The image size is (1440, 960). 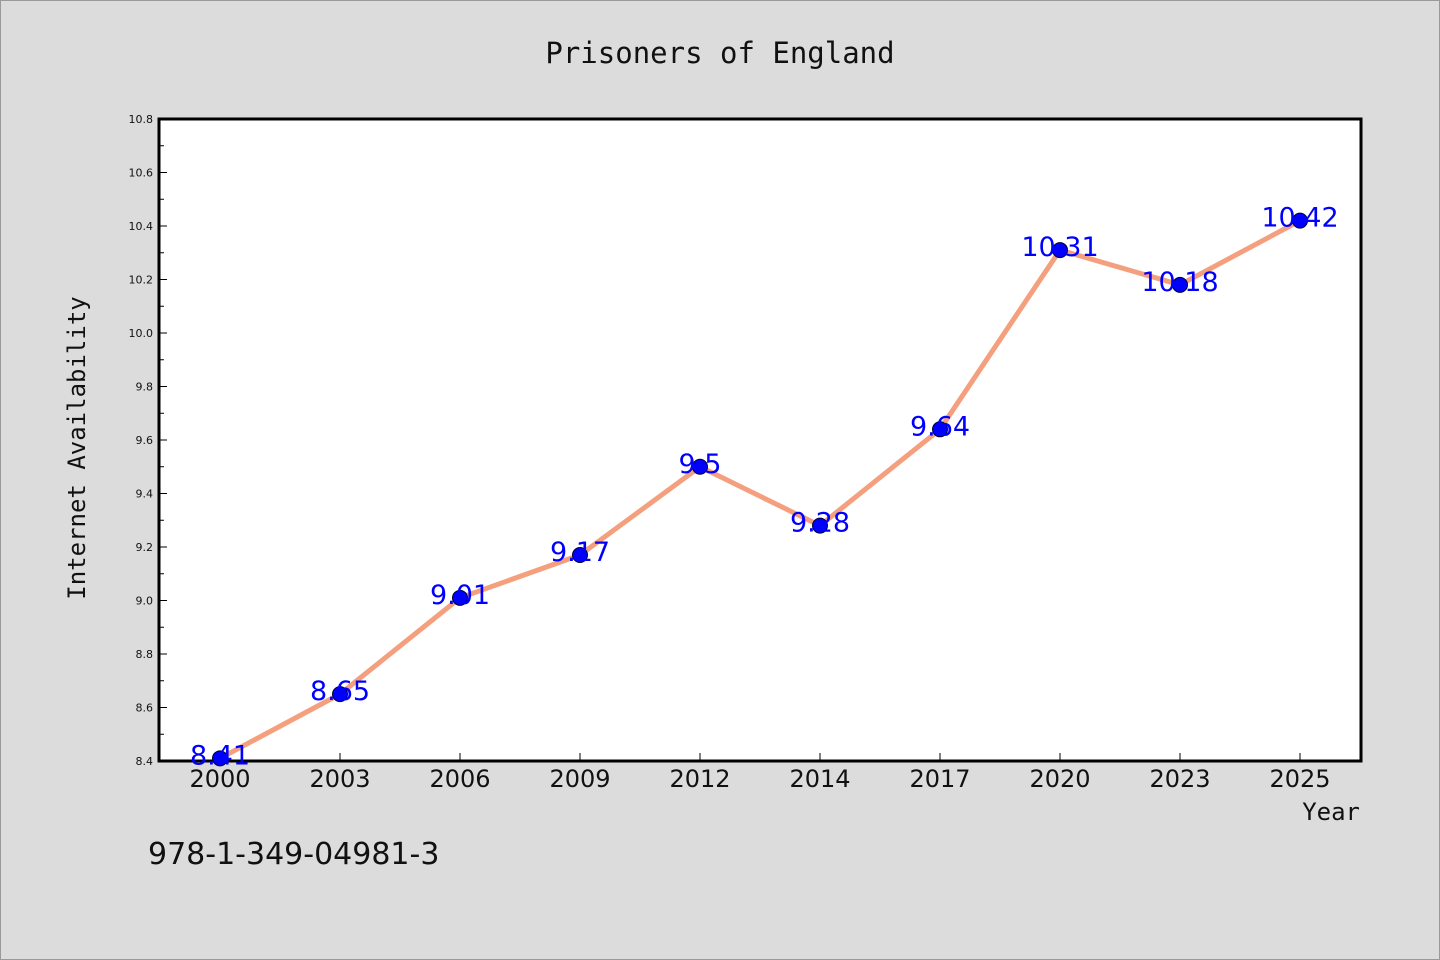 I want to click on y-tick-label: 10.8, so click(x=141, y=119).